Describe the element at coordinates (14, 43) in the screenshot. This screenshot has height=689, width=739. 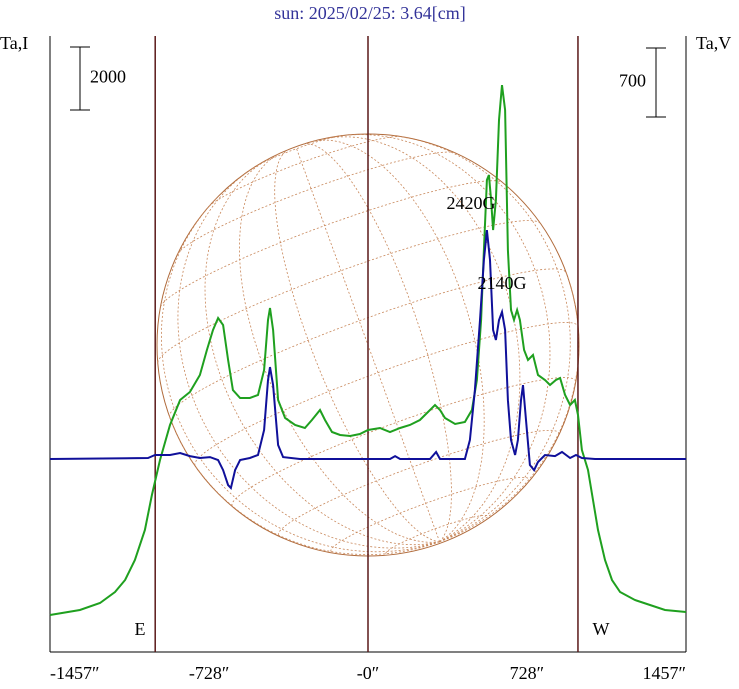
I see `y-axis-label: Ta,I` at that location.